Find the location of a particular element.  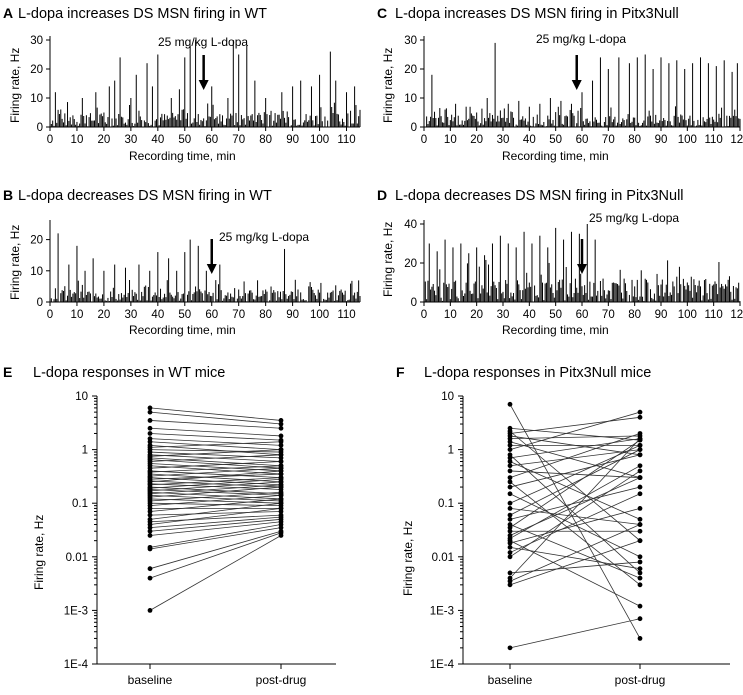

panel-a-title: L-dopa increases DS MSN firing in WT is located at coordinates (142, 14).